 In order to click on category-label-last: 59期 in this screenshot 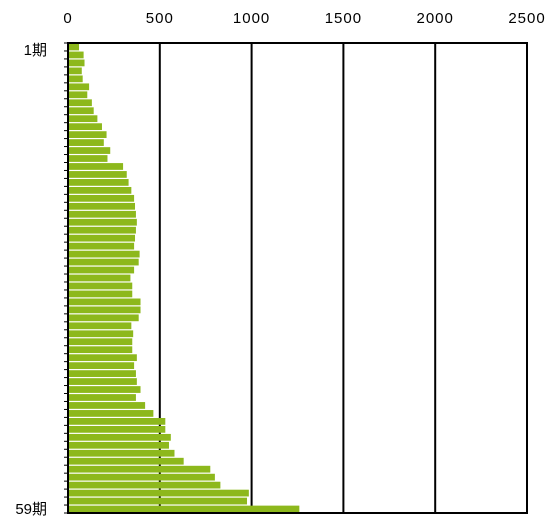, I will do `click(31, 509)`.